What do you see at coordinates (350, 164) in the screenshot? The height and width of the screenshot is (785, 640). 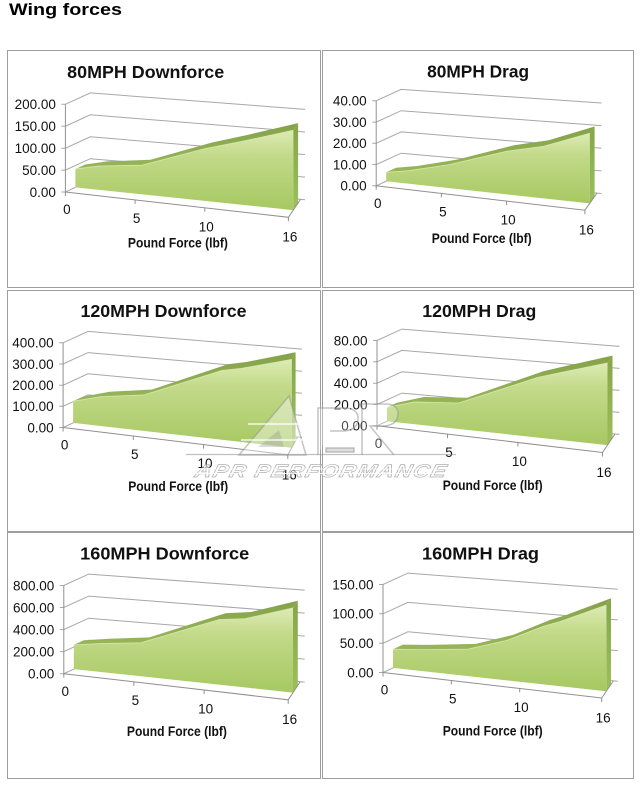 I see `svg-text: 10.00` at bounding box center [350, 164].